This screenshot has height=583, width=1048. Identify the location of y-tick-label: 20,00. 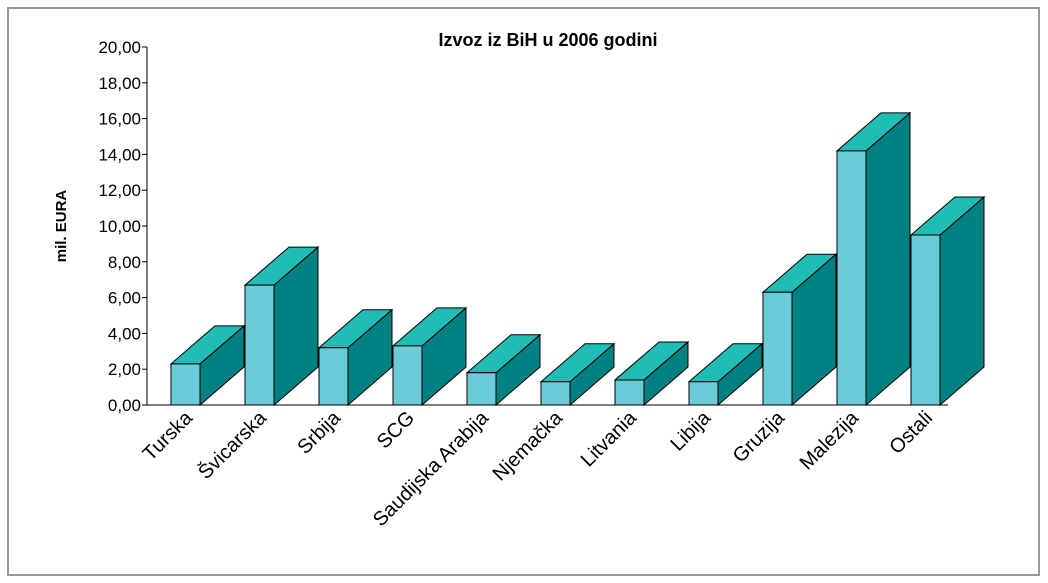
(119, 47).